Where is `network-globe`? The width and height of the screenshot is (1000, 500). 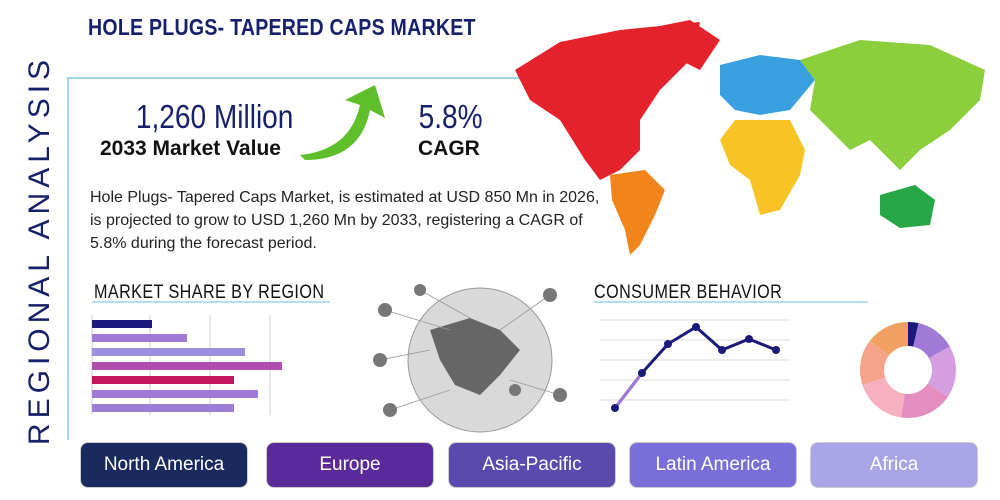
network-globe is located at coordinates (470, 358).